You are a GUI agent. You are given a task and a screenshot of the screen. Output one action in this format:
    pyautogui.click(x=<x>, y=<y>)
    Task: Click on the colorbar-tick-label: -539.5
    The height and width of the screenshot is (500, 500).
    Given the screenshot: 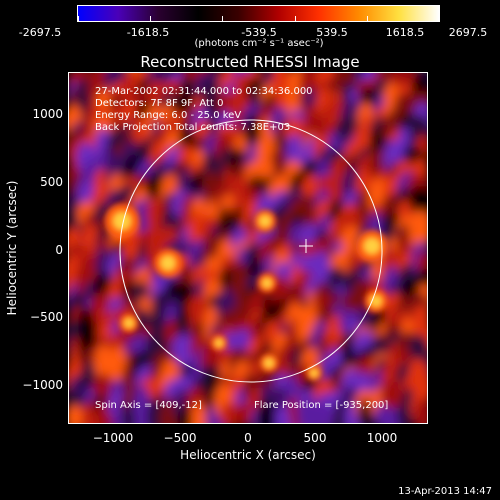 What is the action you would take?
    pyautogui.click(x=259, y=32)
    